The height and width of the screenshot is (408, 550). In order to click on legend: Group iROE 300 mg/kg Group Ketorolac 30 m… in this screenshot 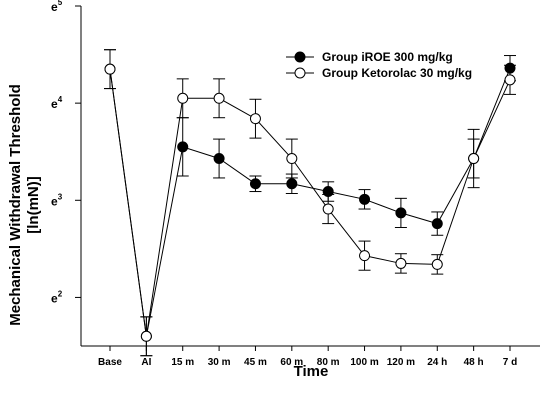, I will do `click(379, 65)`.